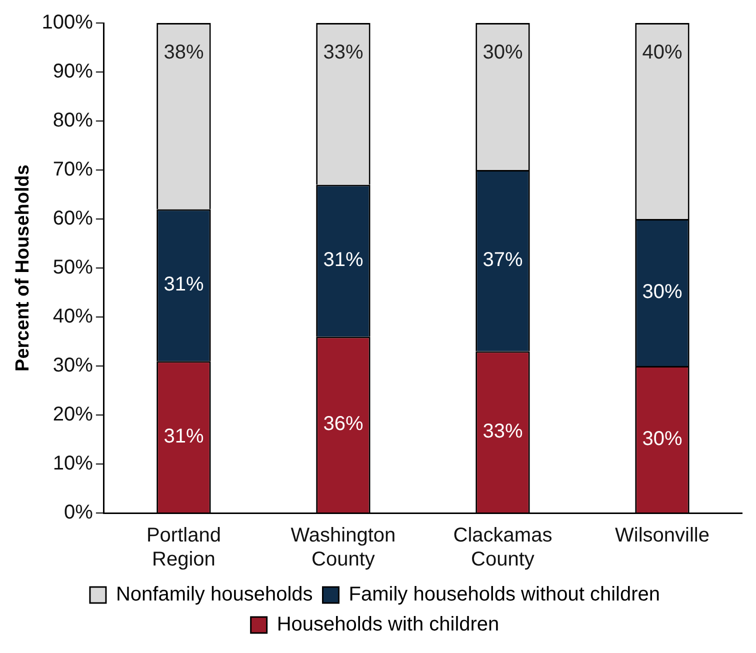 Image resolution: width=756 pixels, height=653 pixels. What do you see at coordinates (214, 595) in the screenshot?
I see `legend-label: Nonfamily households` at bounding box center [214, 595].